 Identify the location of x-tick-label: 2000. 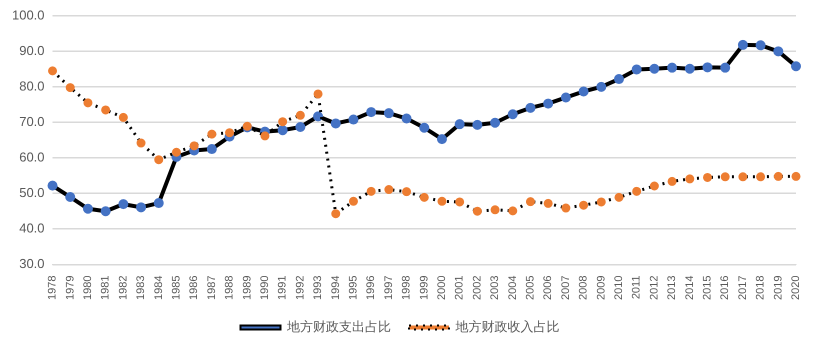
(442, 288).